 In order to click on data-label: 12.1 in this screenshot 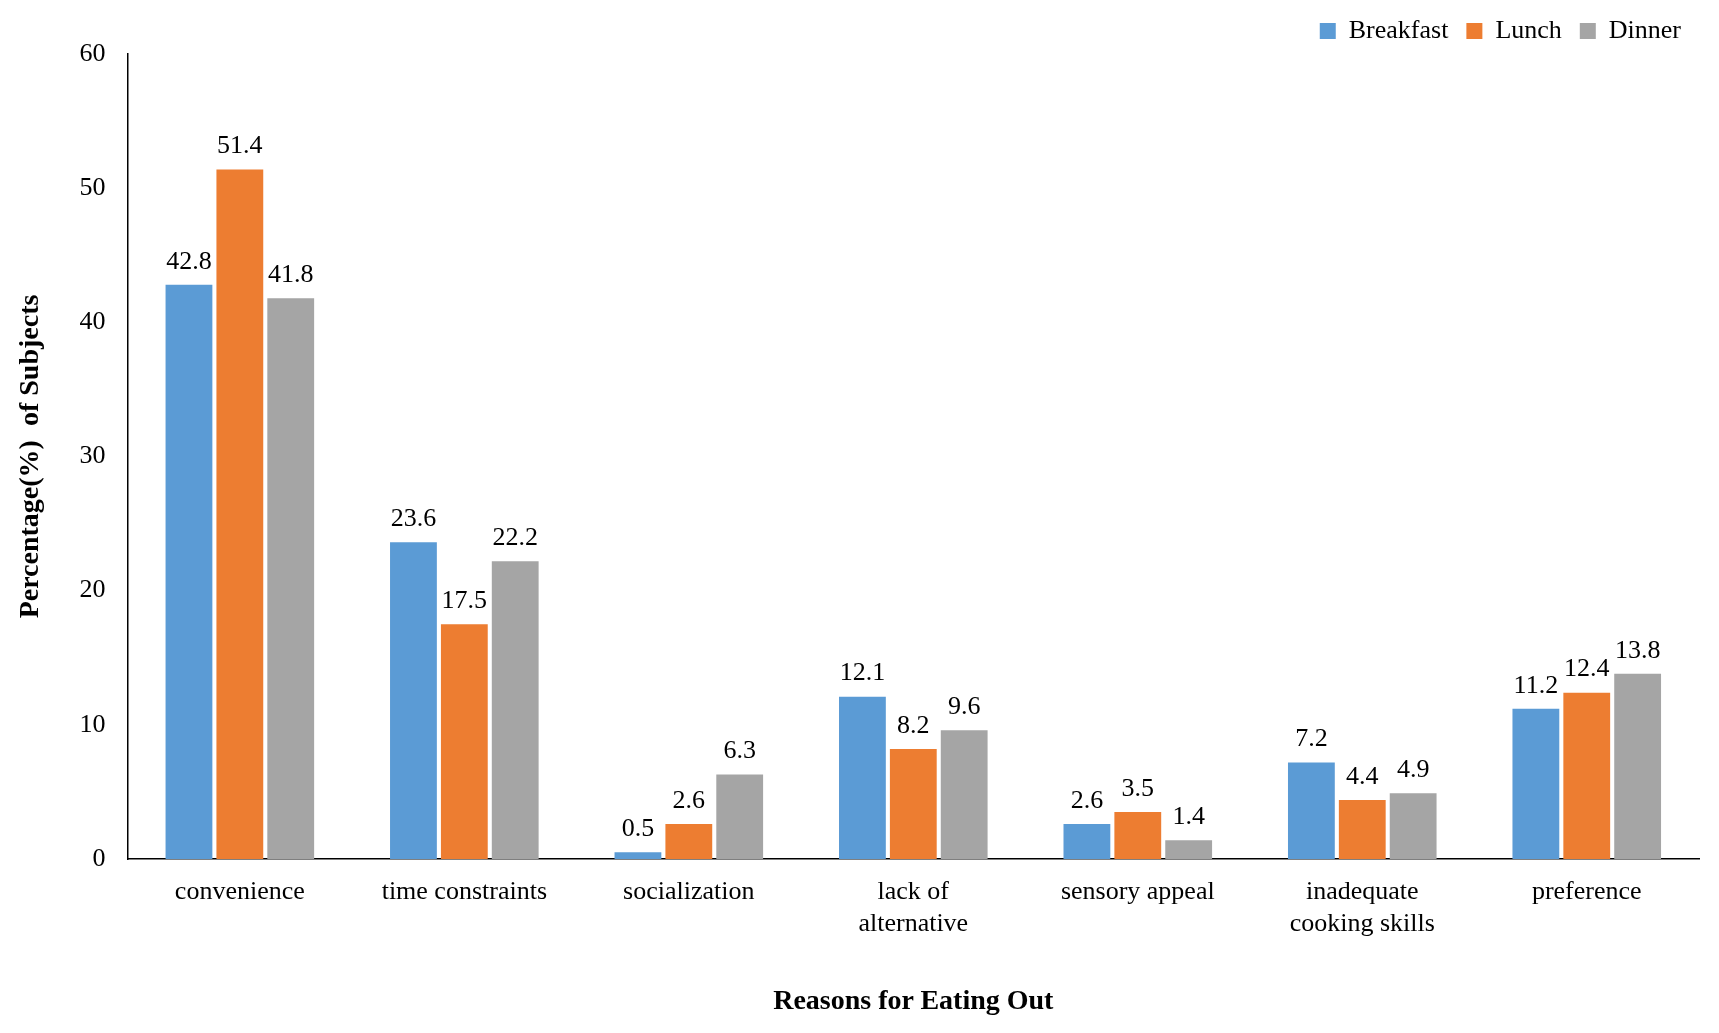, I will do `click(862, 672)`.